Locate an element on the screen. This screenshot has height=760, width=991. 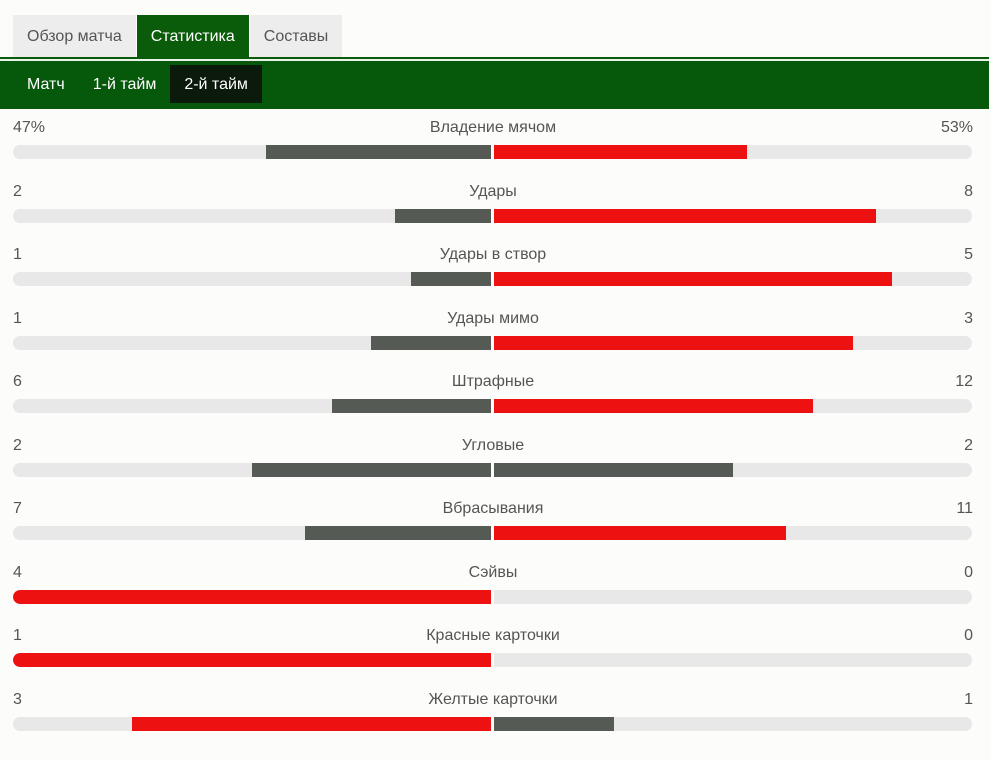
stat-row: Владение мячом 47% 53% is located at coordinates (493, 151).